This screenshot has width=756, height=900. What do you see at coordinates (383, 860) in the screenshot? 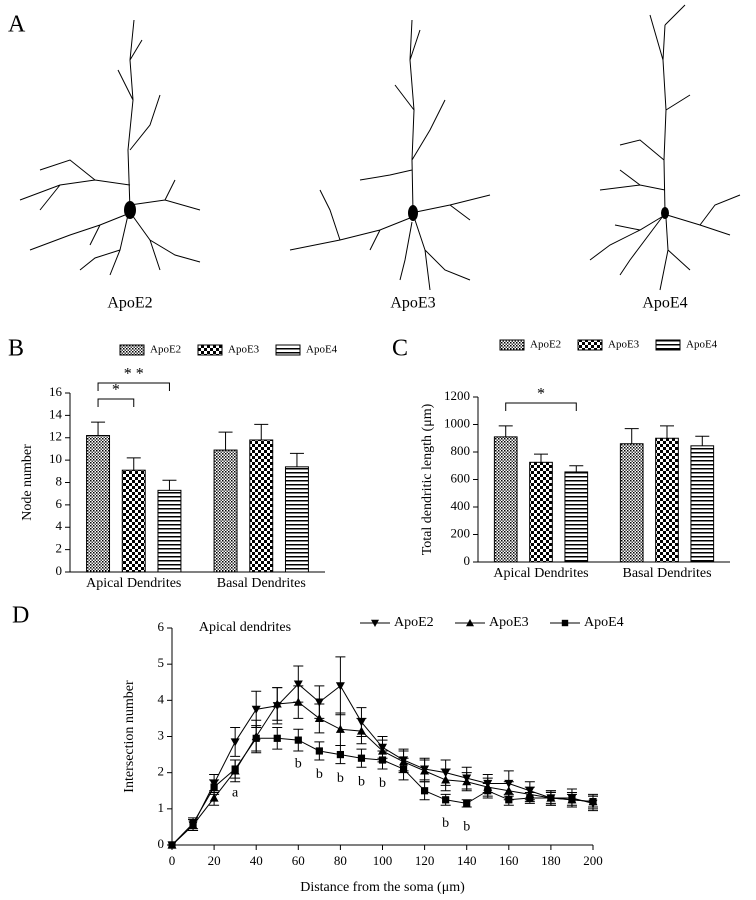
I see `x-tick-label: 100` at bounding box center [383, 860].